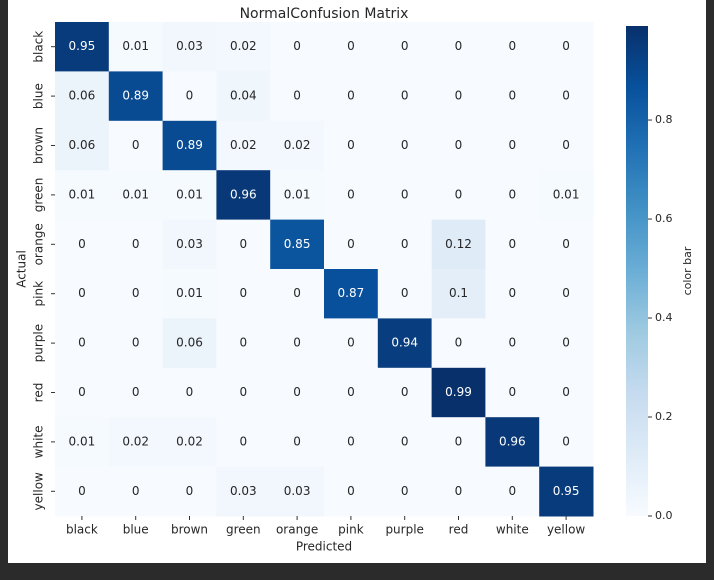 The width and height of the screenshot is (714, 580). What do you see at coordinates (39, 244) in the screenshot?
I see `y-tick-label: orange` at bounding box center [39, 244].